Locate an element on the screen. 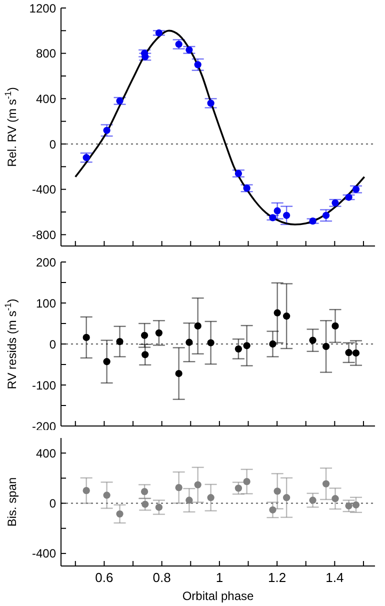 The width and height of the screenshot is (385, 606). x-tick-label: 1.2 is located at coordinates (277, 578).